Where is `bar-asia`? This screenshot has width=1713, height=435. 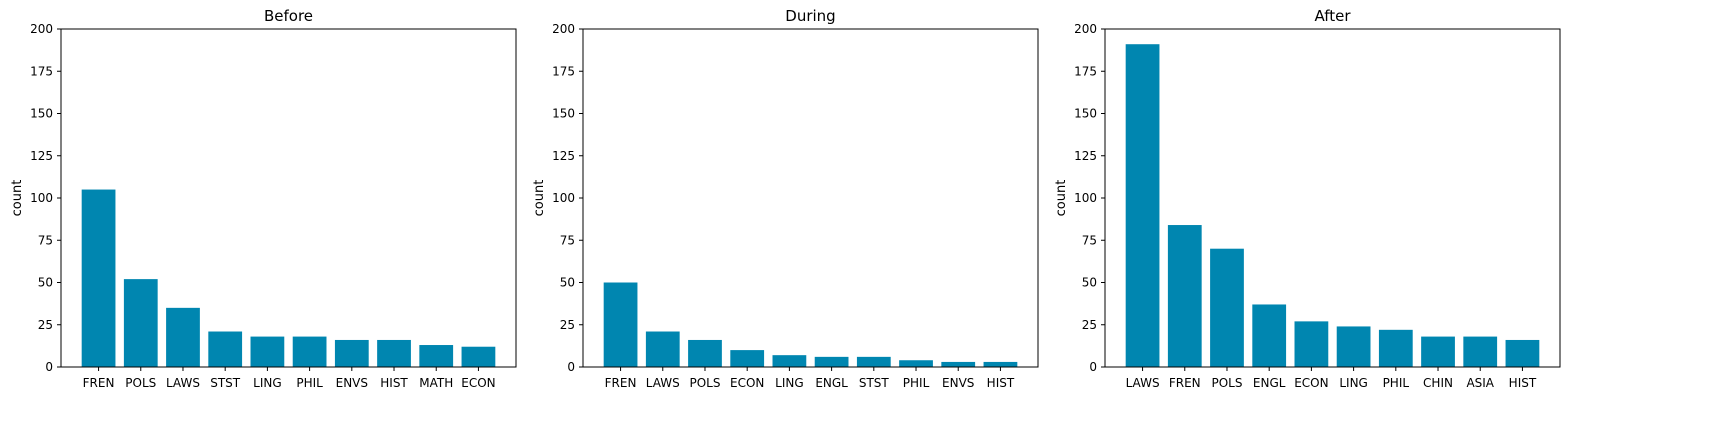 bar-asia is located at coordinates (1480, 351).